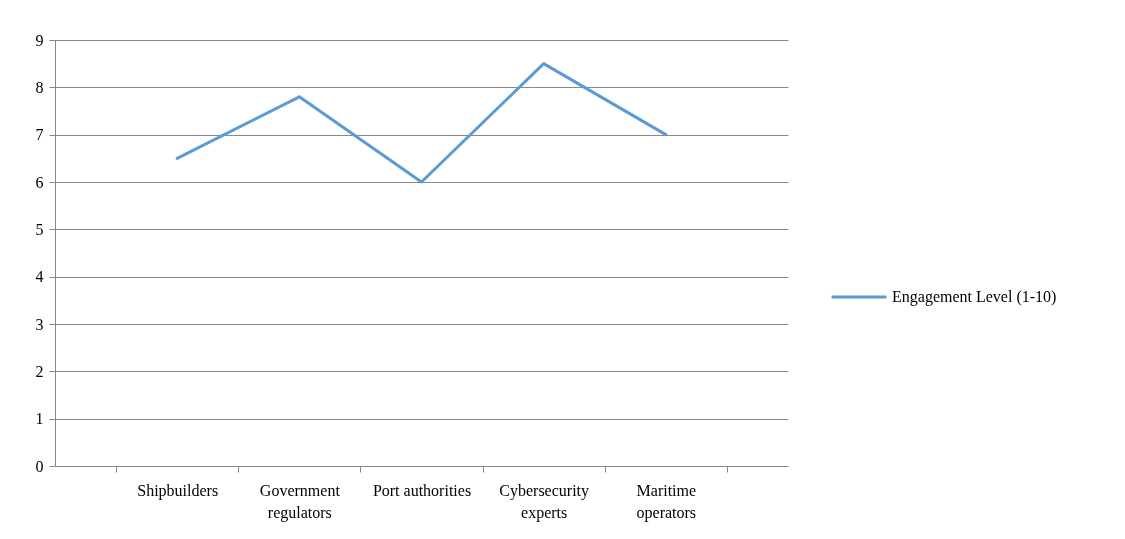  I want to click on x-tick-label: Cybersecurity experts, so click(544, 501).